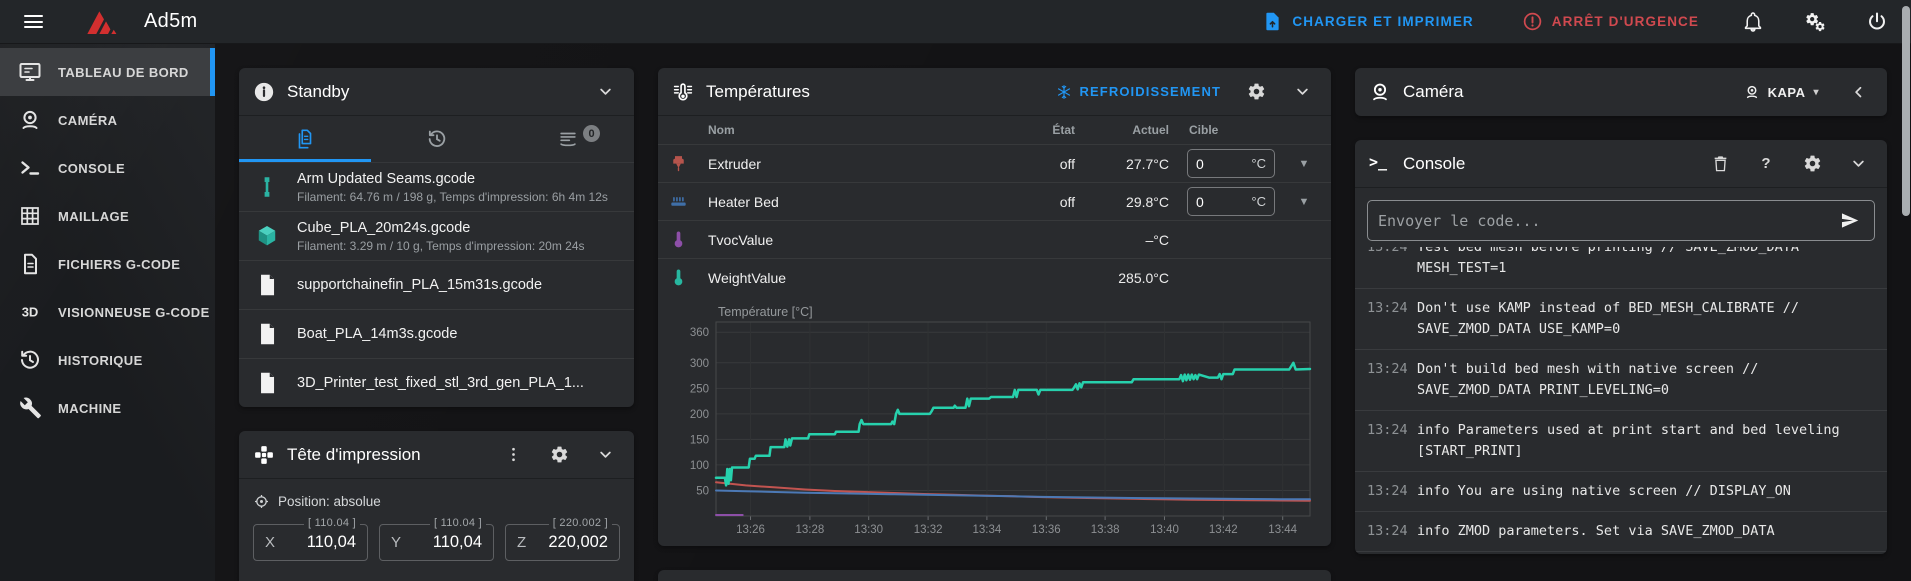  Describe the element at coordinates (559, 455) in the screenshot. I see `toolhead-settings-gear-icon` at that location.